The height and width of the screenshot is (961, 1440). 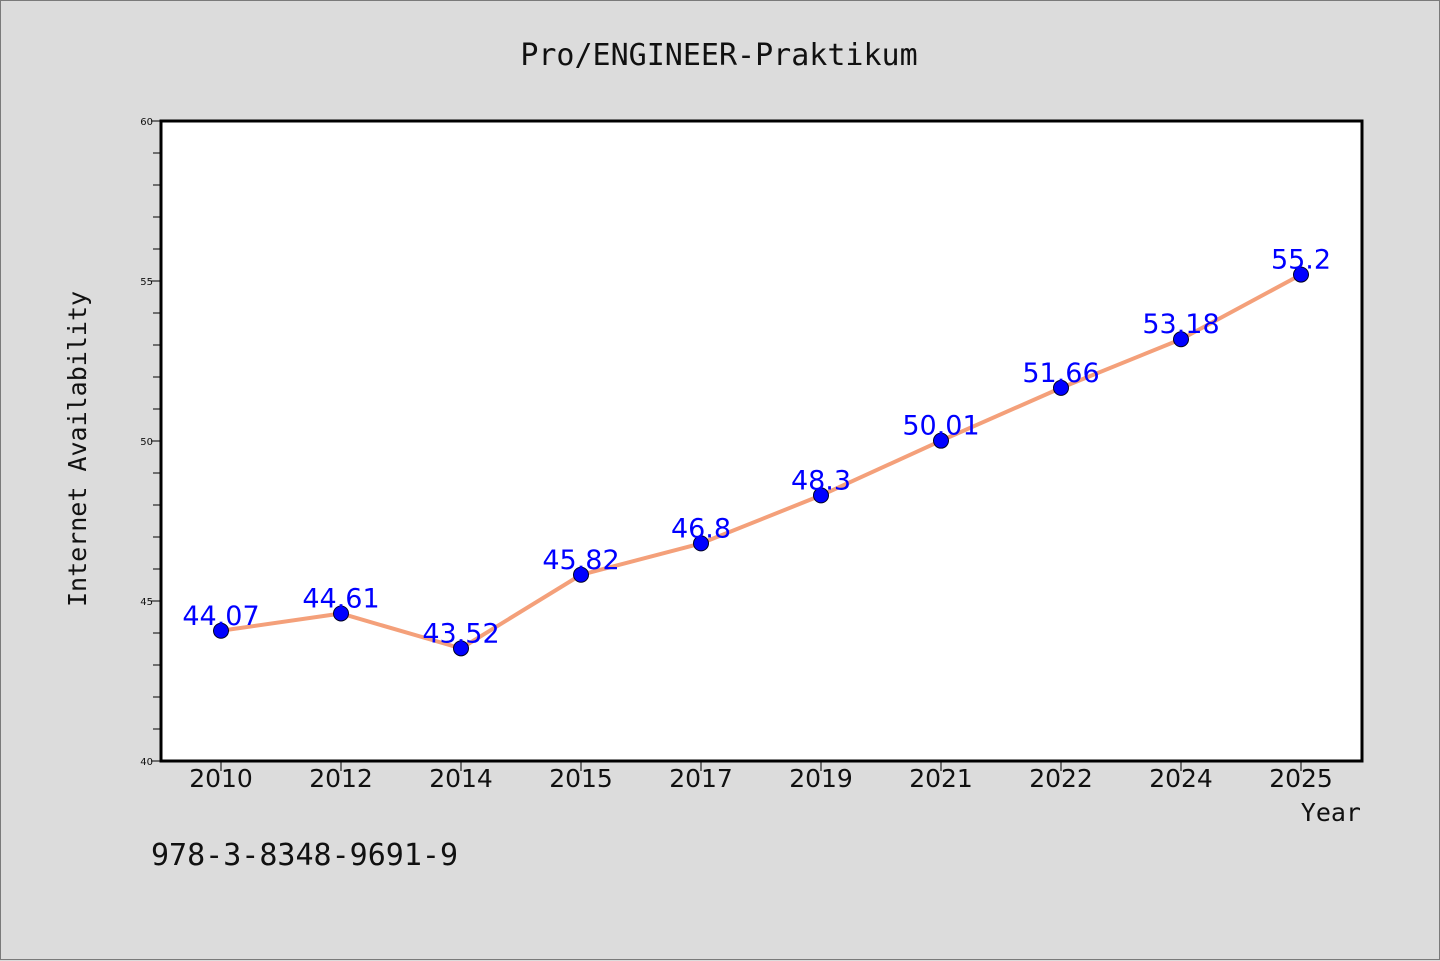 What do you see at coordinates (701, 778) in the screenshot?
I see `x-tick-label: 2017` at bounding box center [701, 778].